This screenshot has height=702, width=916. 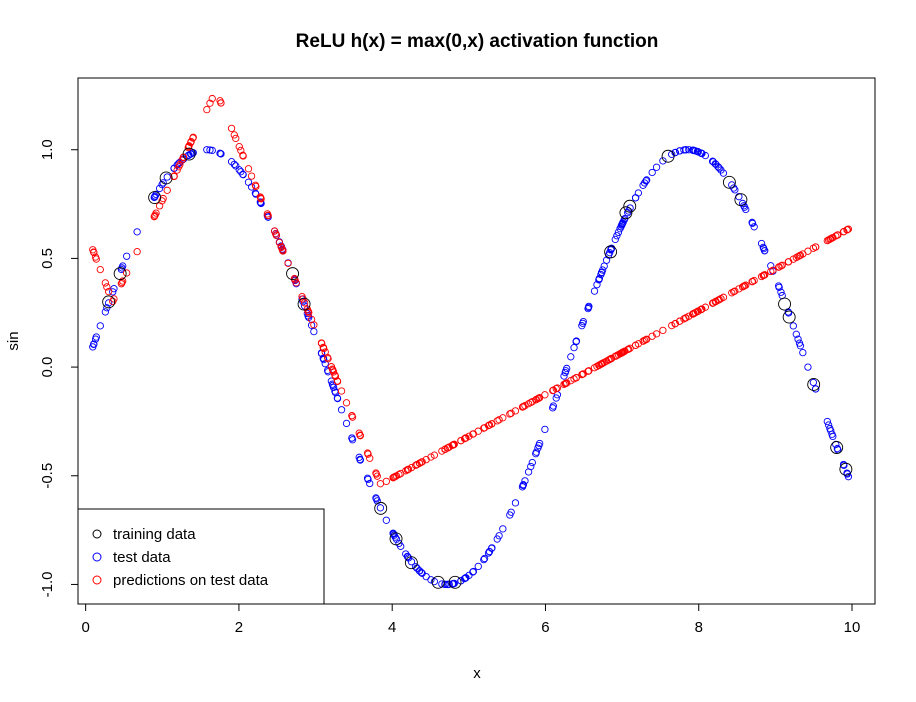 What do you see at coordinates (47, 149) in the screenshot?
I see `y-tick-label: 1.0` at bounding box center [47, 149].